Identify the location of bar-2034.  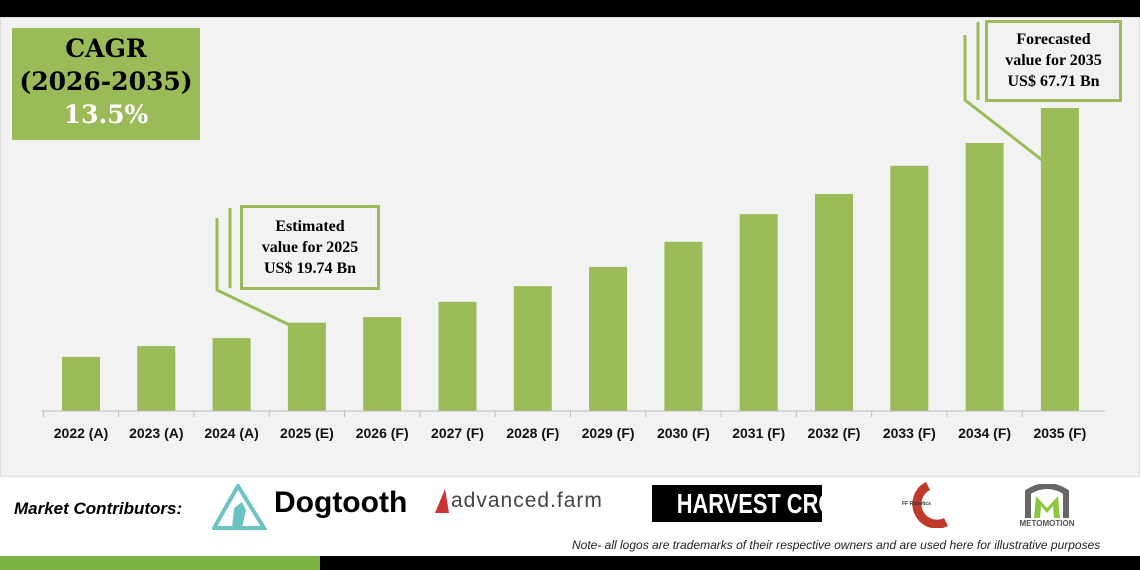
(984, 276).